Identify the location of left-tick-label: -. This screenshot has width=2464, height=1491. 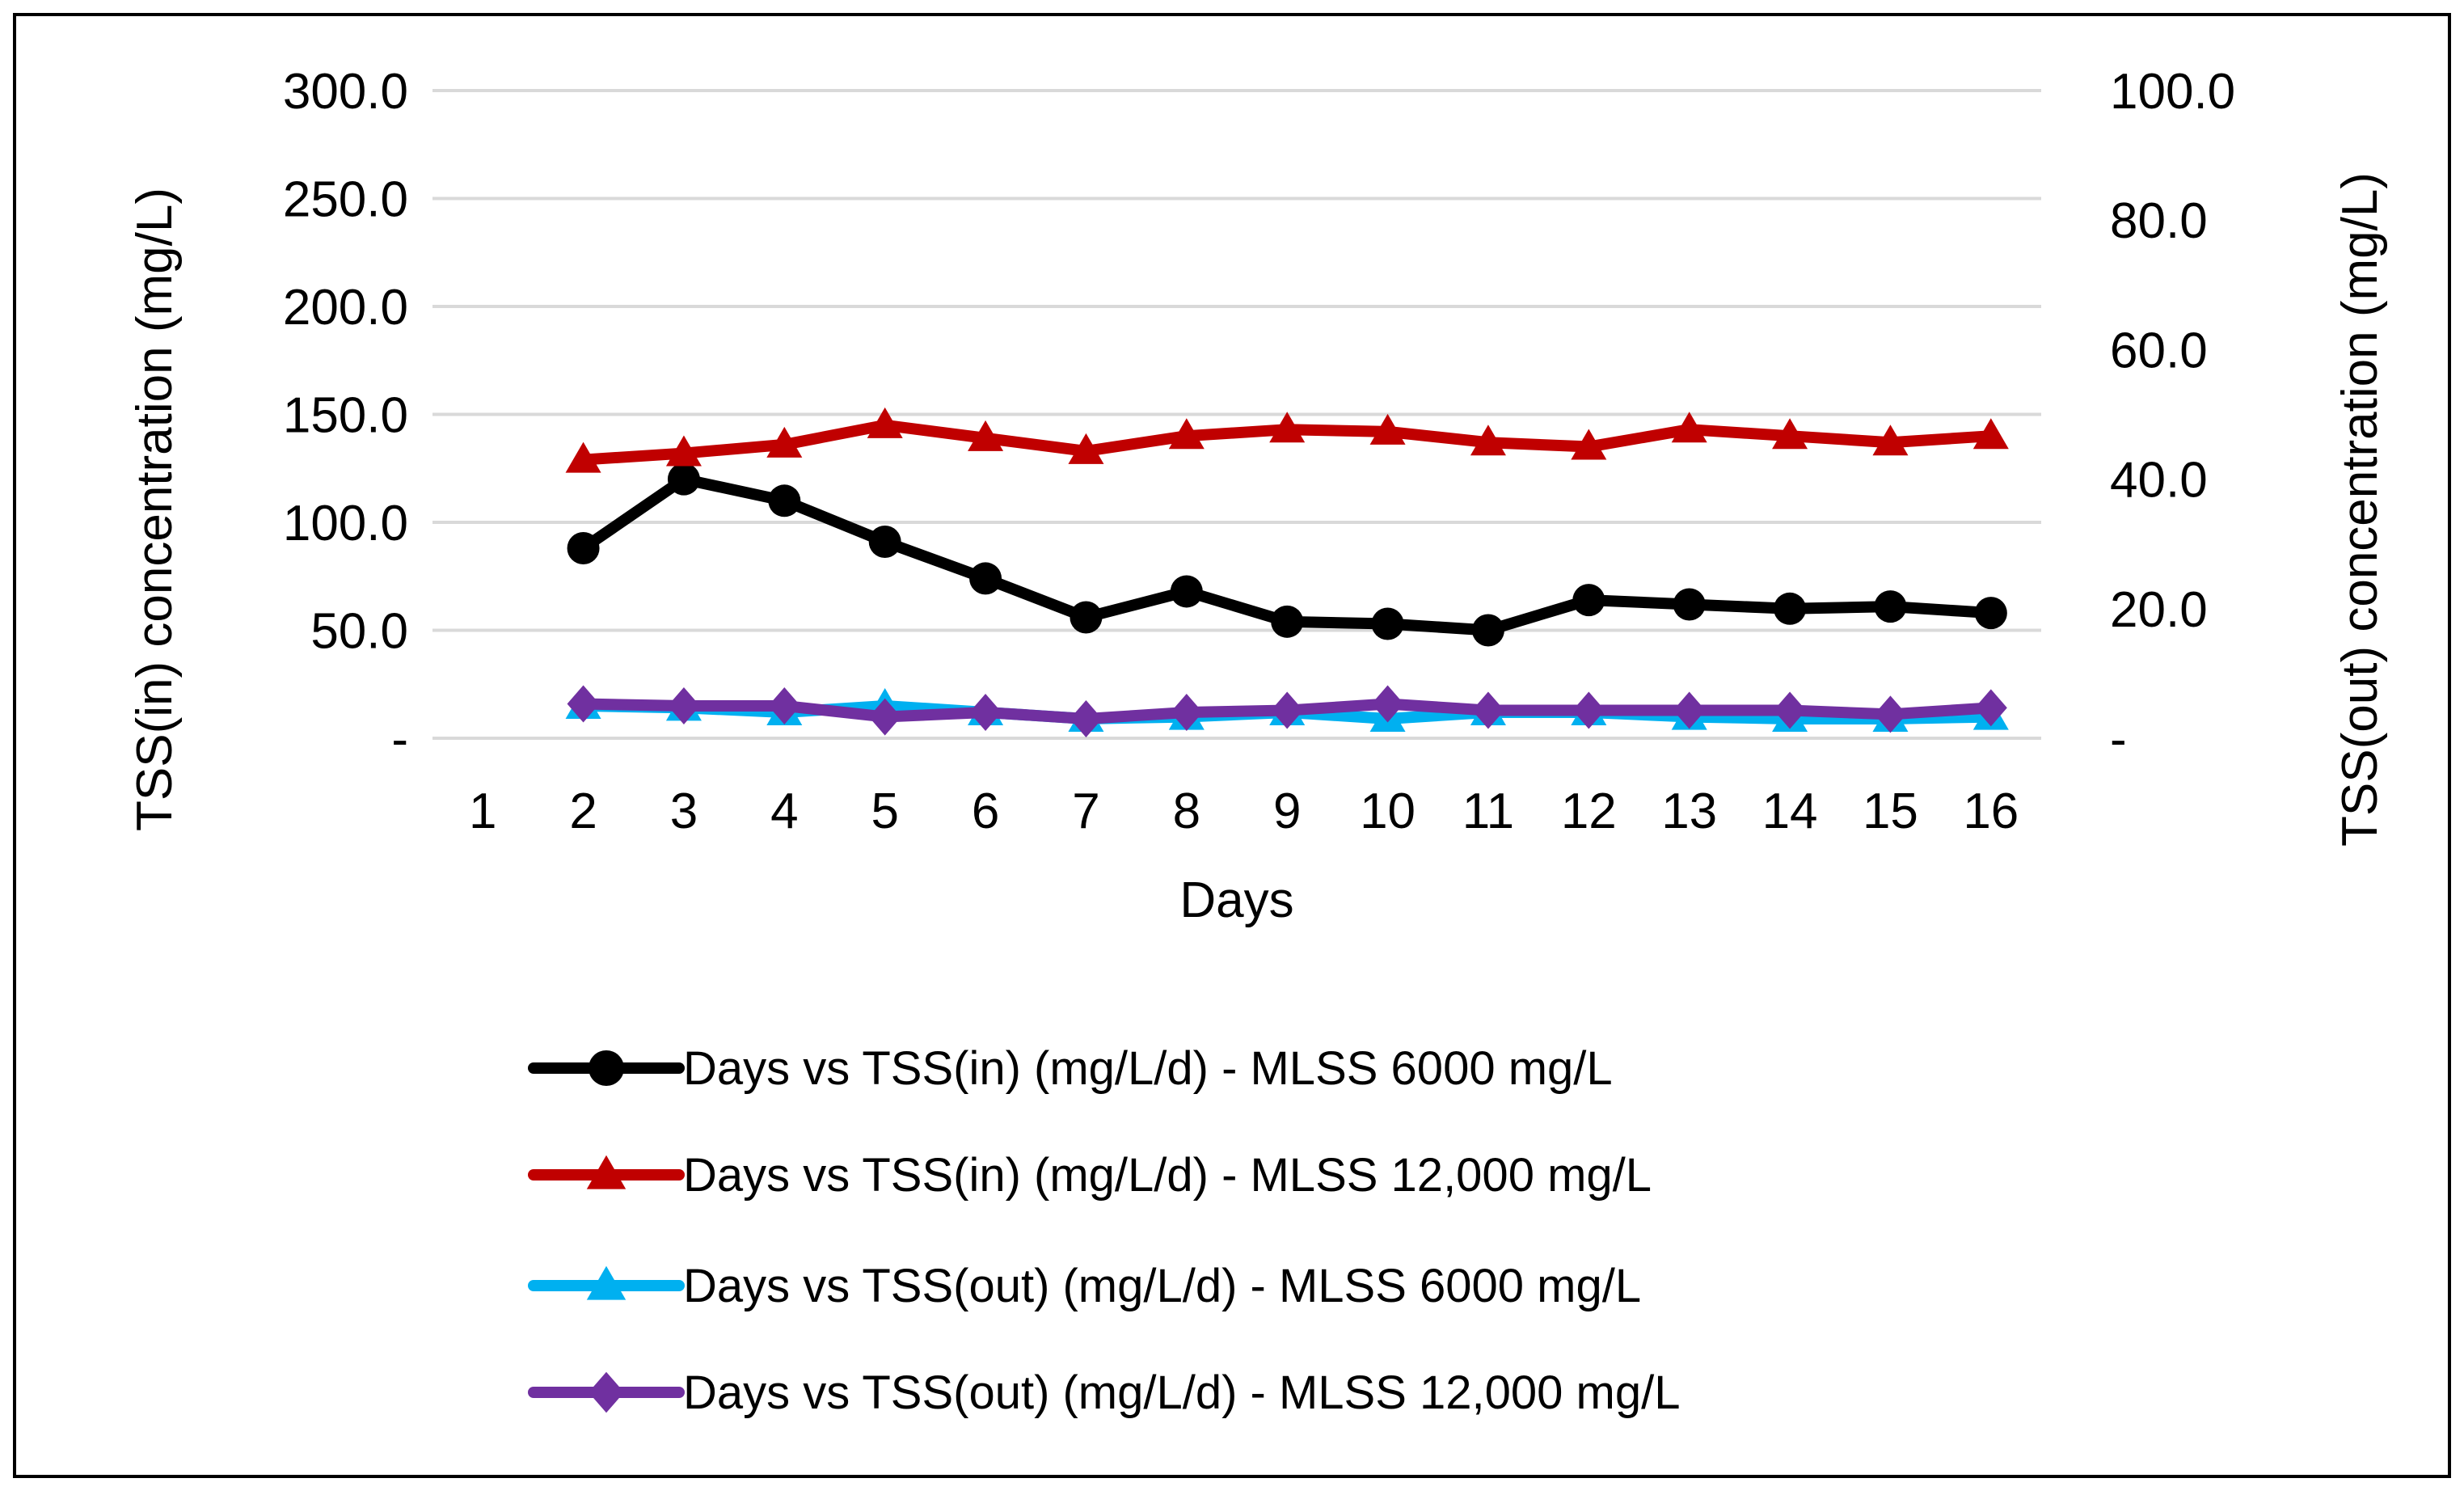
(400, 739).